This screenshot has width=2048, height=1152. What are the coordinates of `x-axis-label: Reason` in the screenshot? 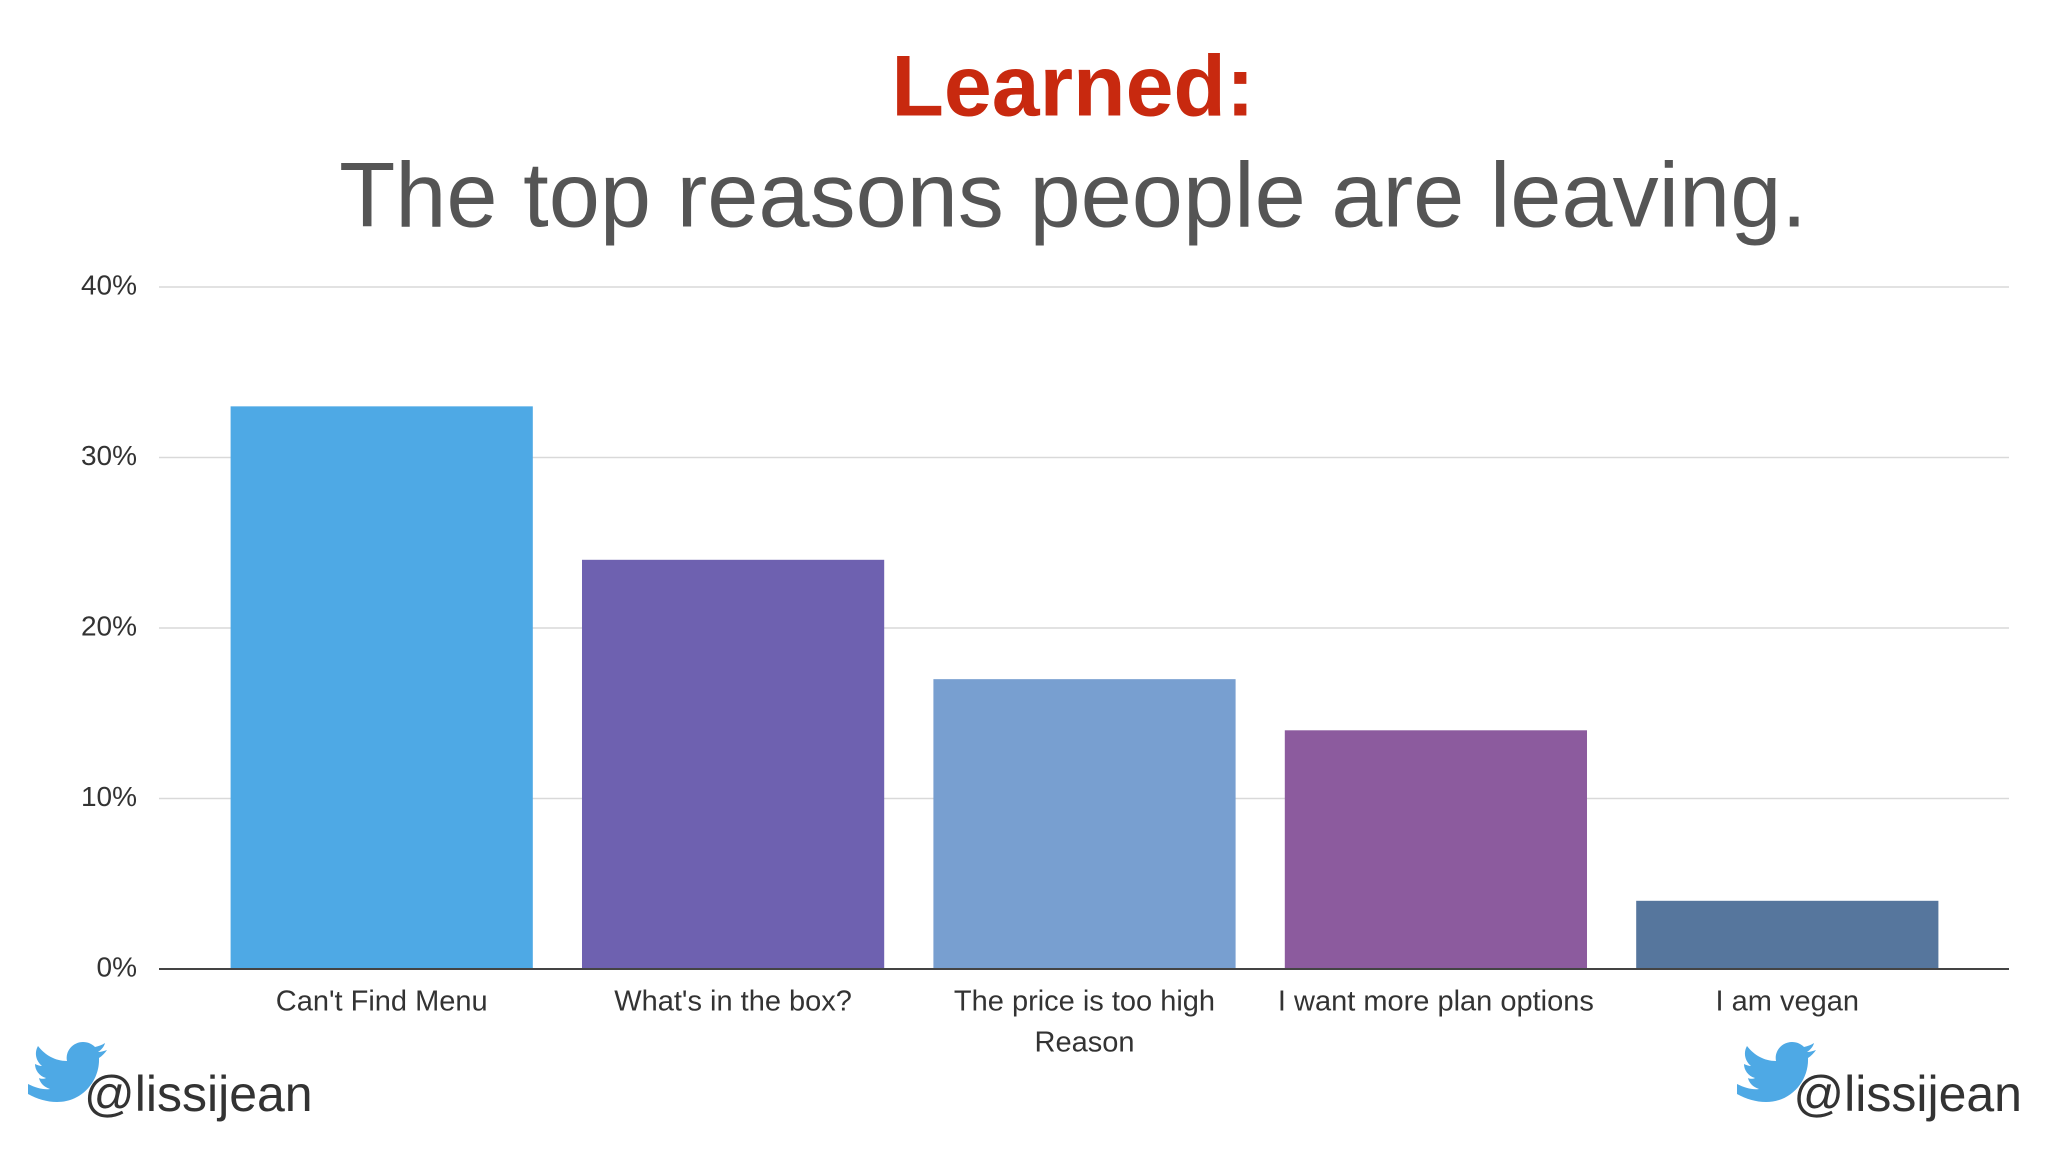 It's located at (1085, 1043).